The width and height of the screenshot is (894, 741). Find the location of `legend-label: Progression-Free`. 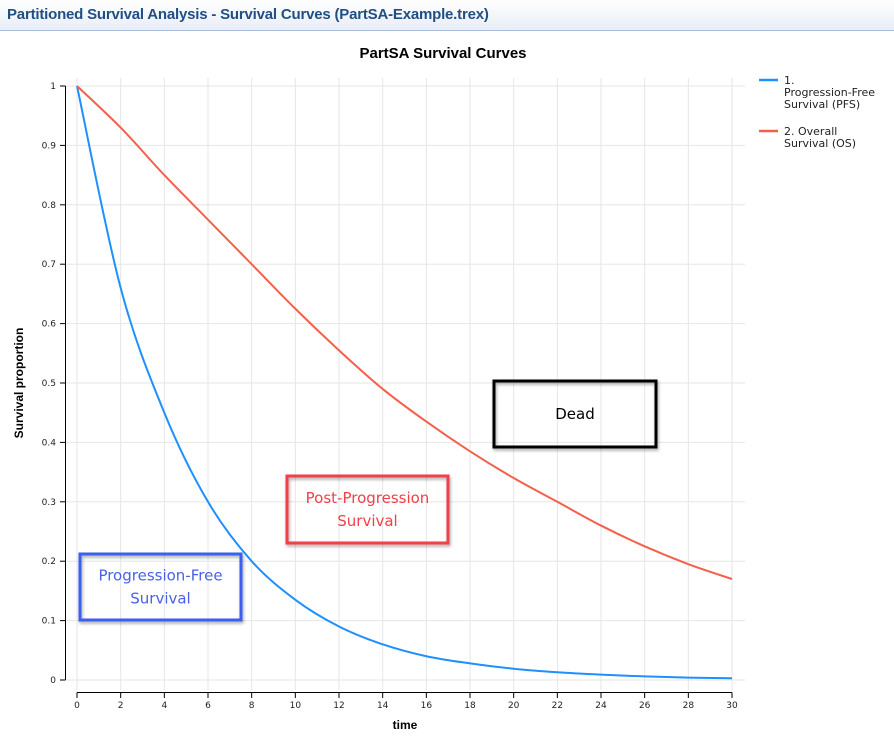

legend-label: Progression-Free is located at coordinates (829, 92).